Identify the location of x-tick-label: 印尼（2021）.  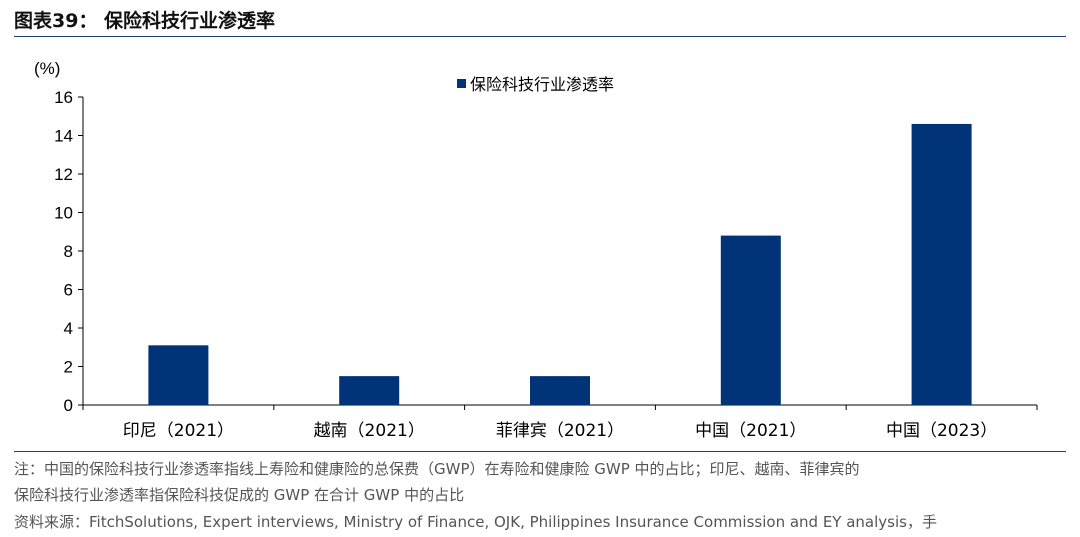
(178, 431).